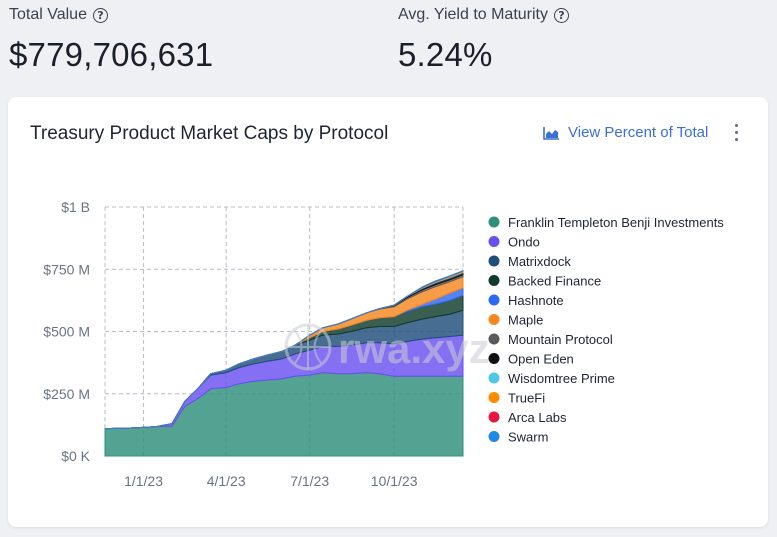  I want to click on yield-amount: 5.24%, so click(445, 54).